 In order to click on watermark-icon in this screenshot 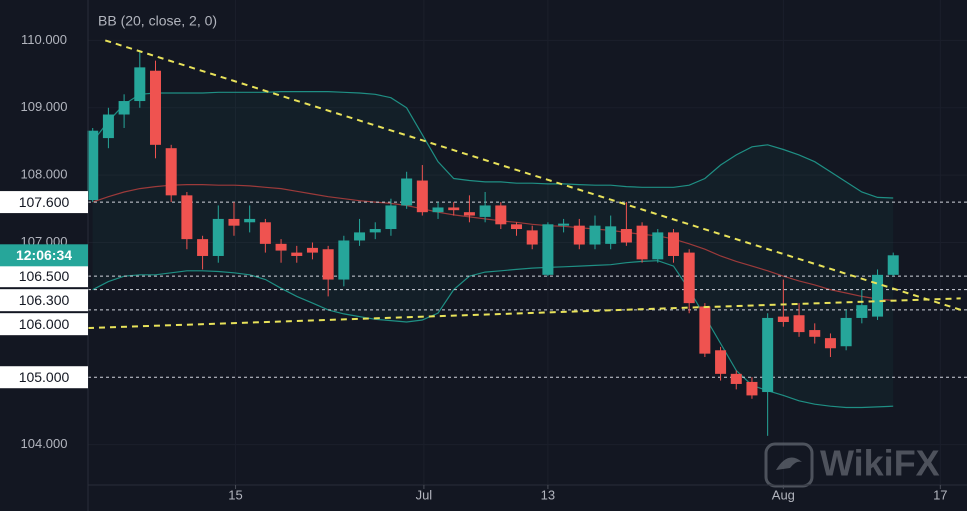, I will do `click(789, 465)`.